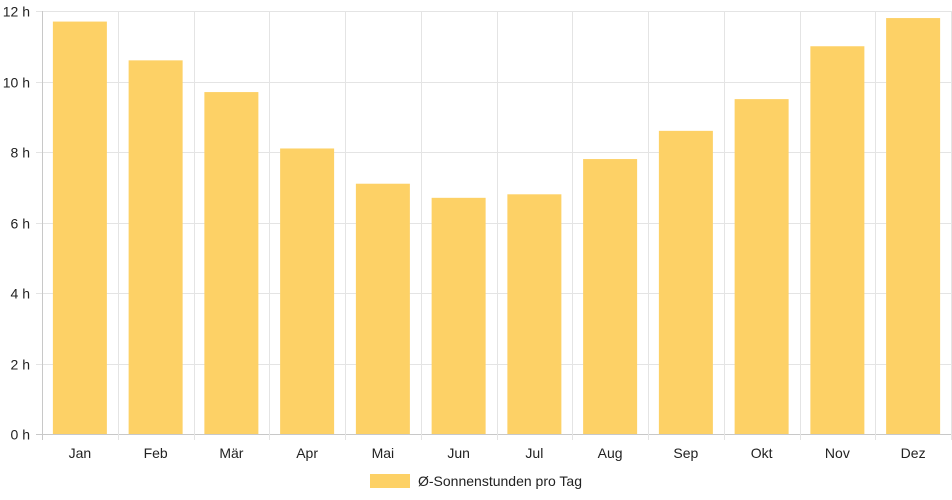 This screenshot has height=500, width=952. I want to click on bar-jan, so click(79, 227).